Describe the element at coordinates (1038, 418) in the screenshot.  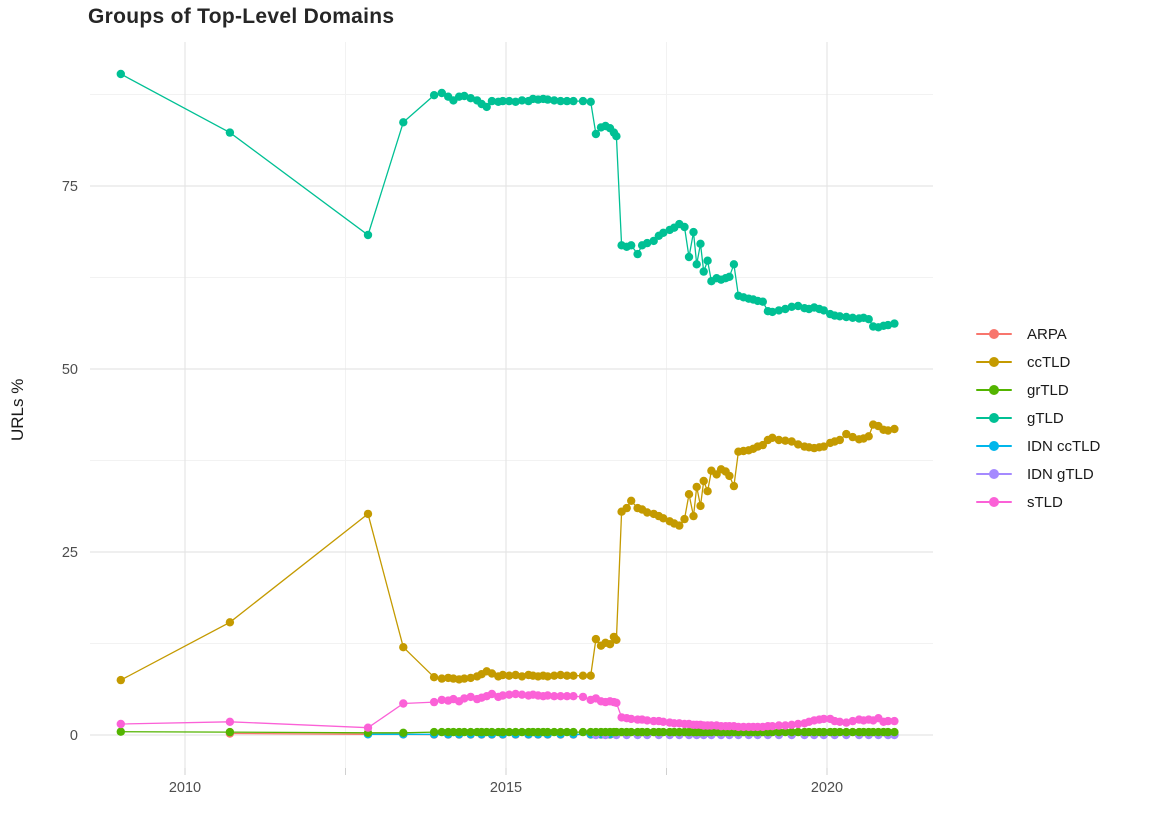
I see `legend: ARPA ccTLD grTLD gTLD IDN ccTLD IDN gTLD sTLD` at that location.